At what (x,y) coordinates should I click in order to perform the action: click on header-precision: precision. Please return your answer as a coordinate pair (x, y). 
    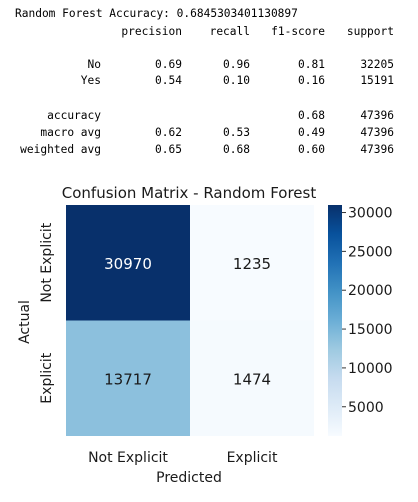
    Looking at the image, I should click on (151, 31).